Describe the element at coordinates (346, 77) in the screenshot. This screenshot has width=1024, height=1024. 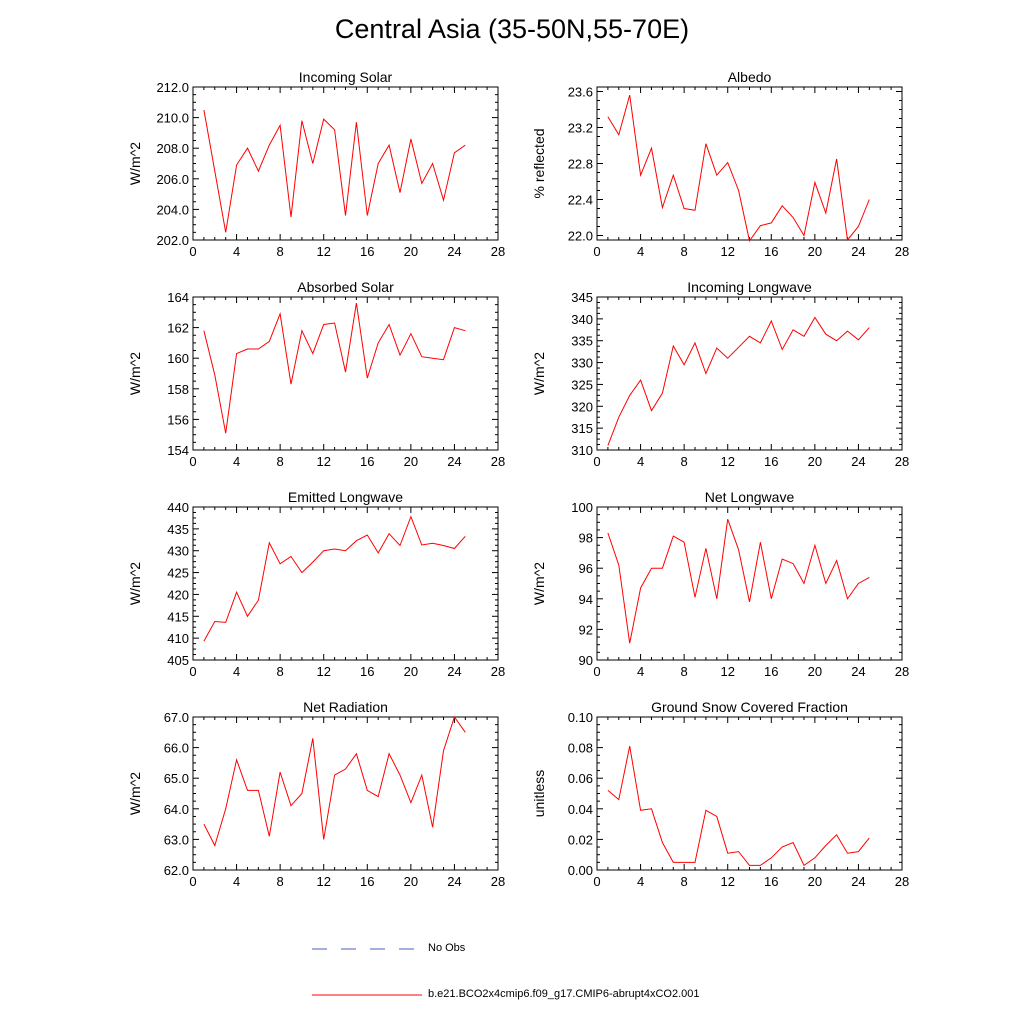
I see `panel-title: Incoming Solar` at that location.